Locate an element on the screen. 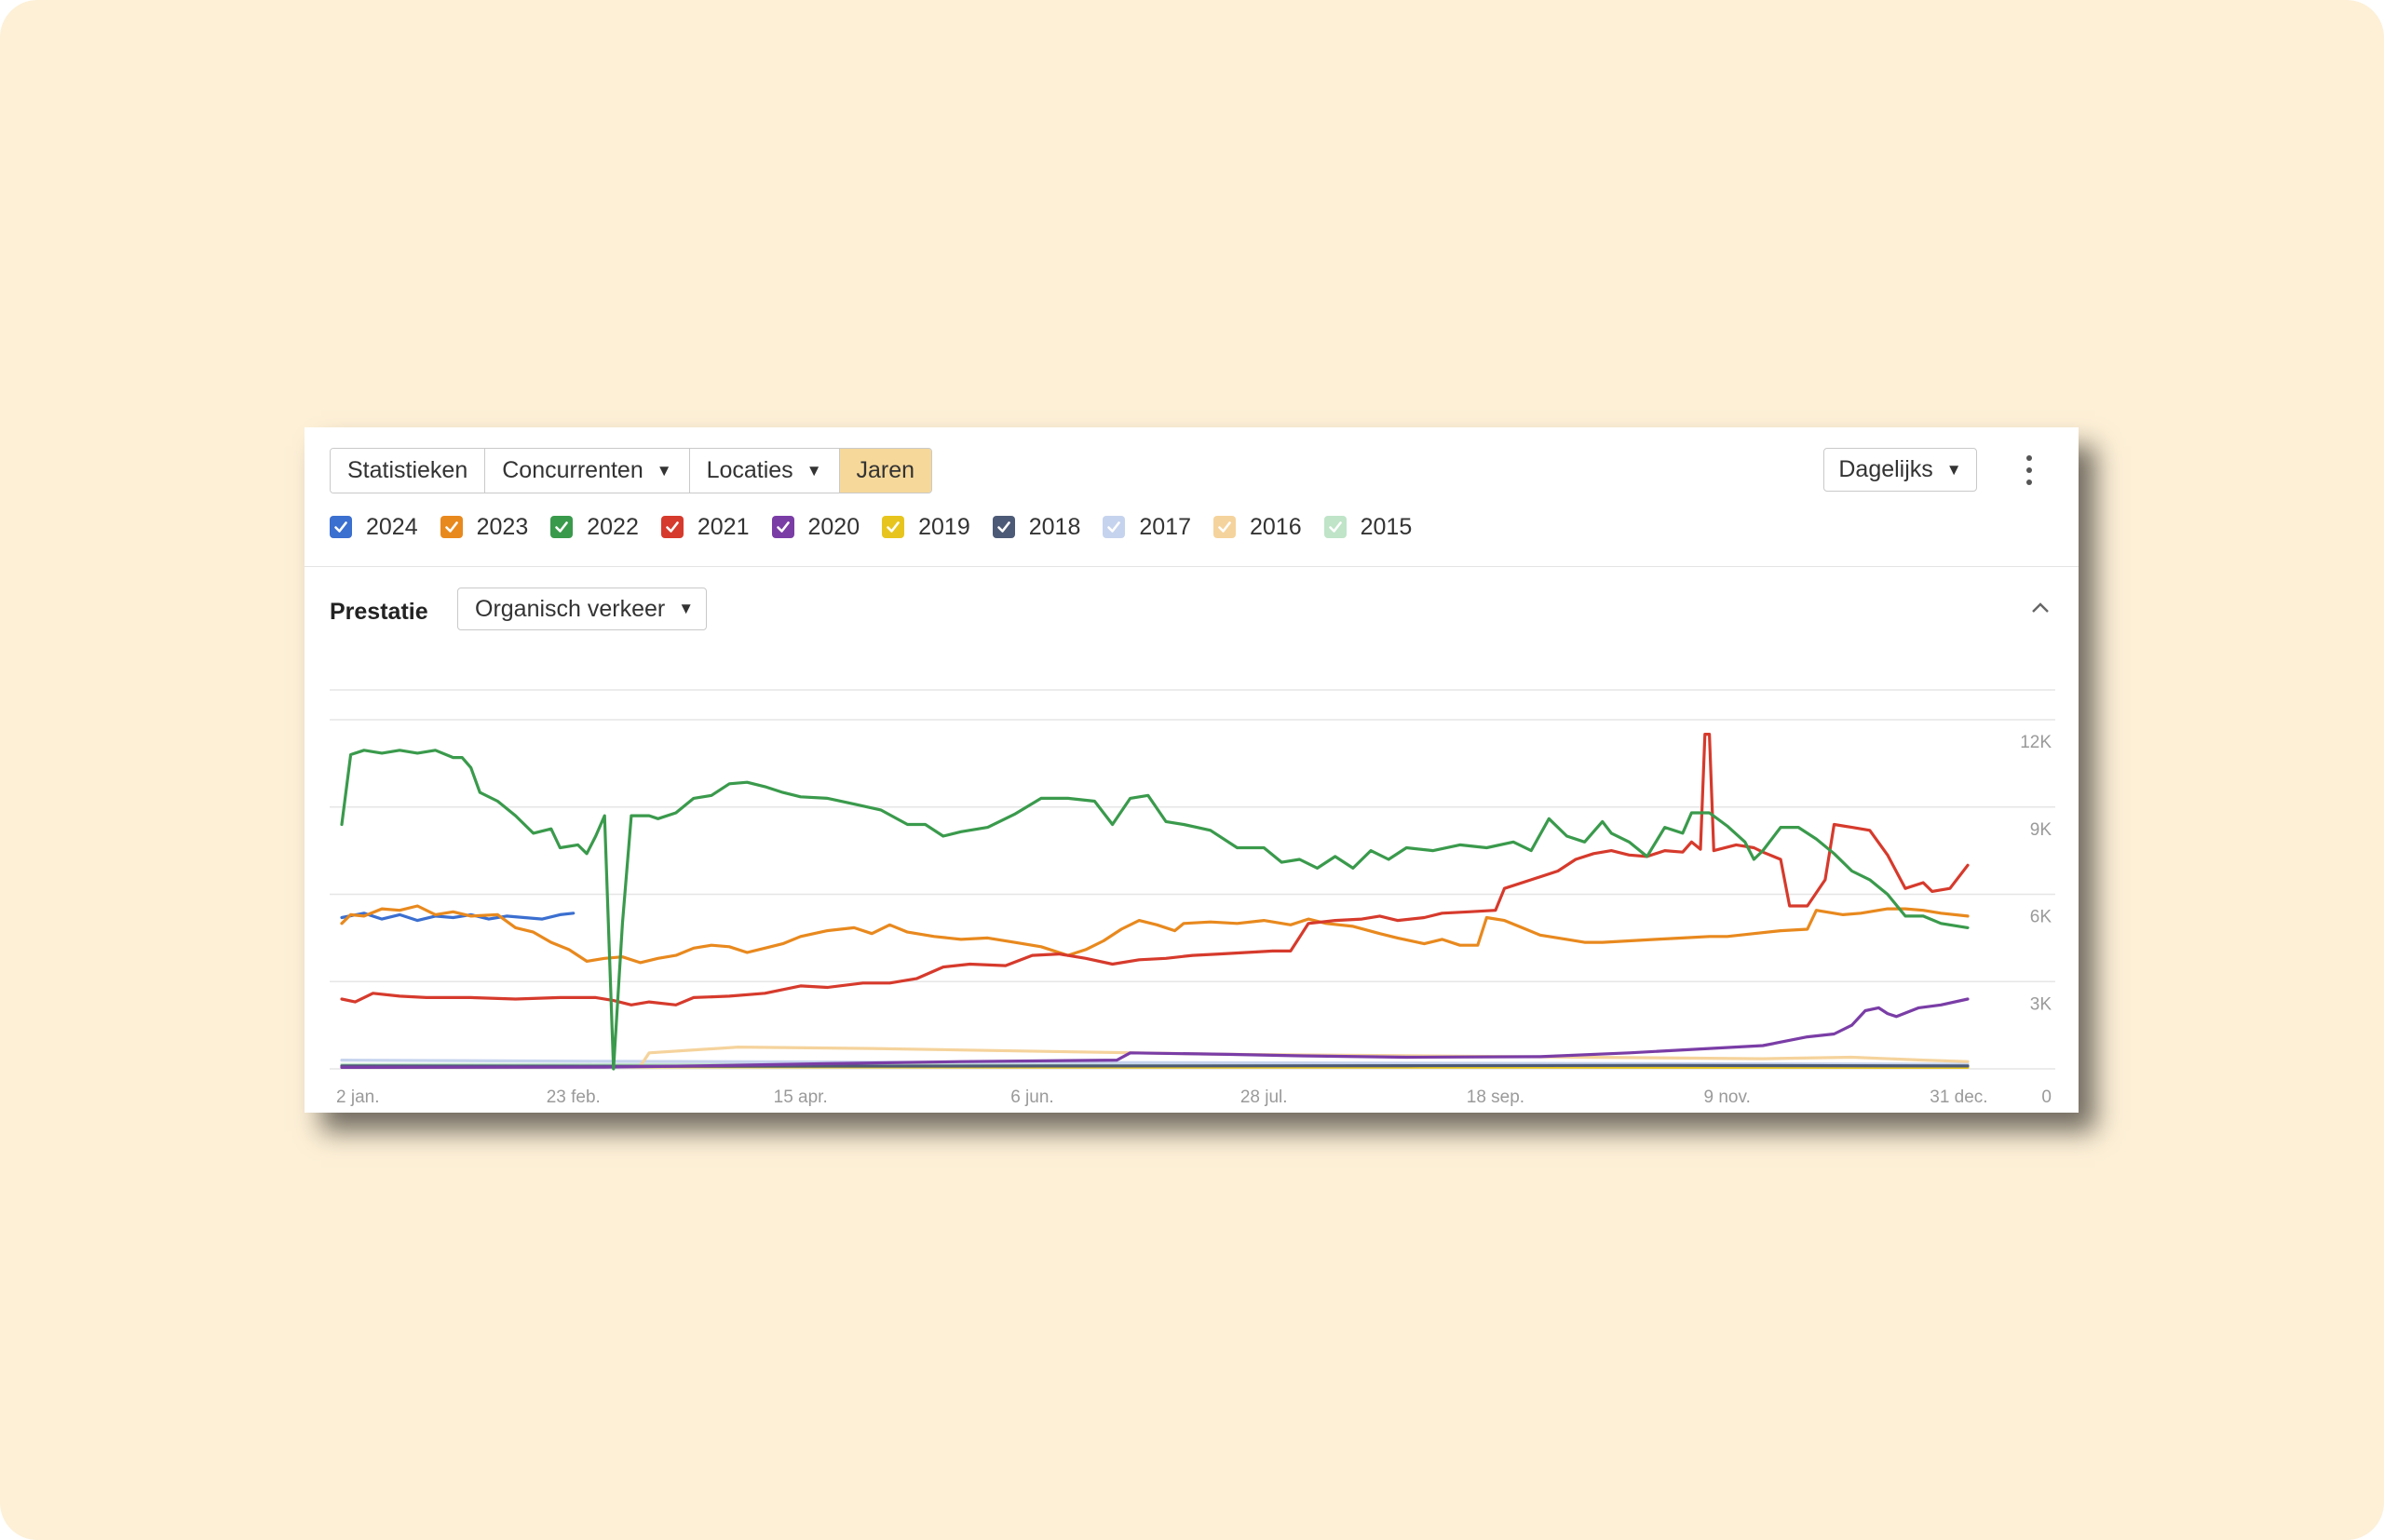 The height and width of the screenshot is (1540, 2384). tab-label: Locaties is located at coordinates (750, 470).